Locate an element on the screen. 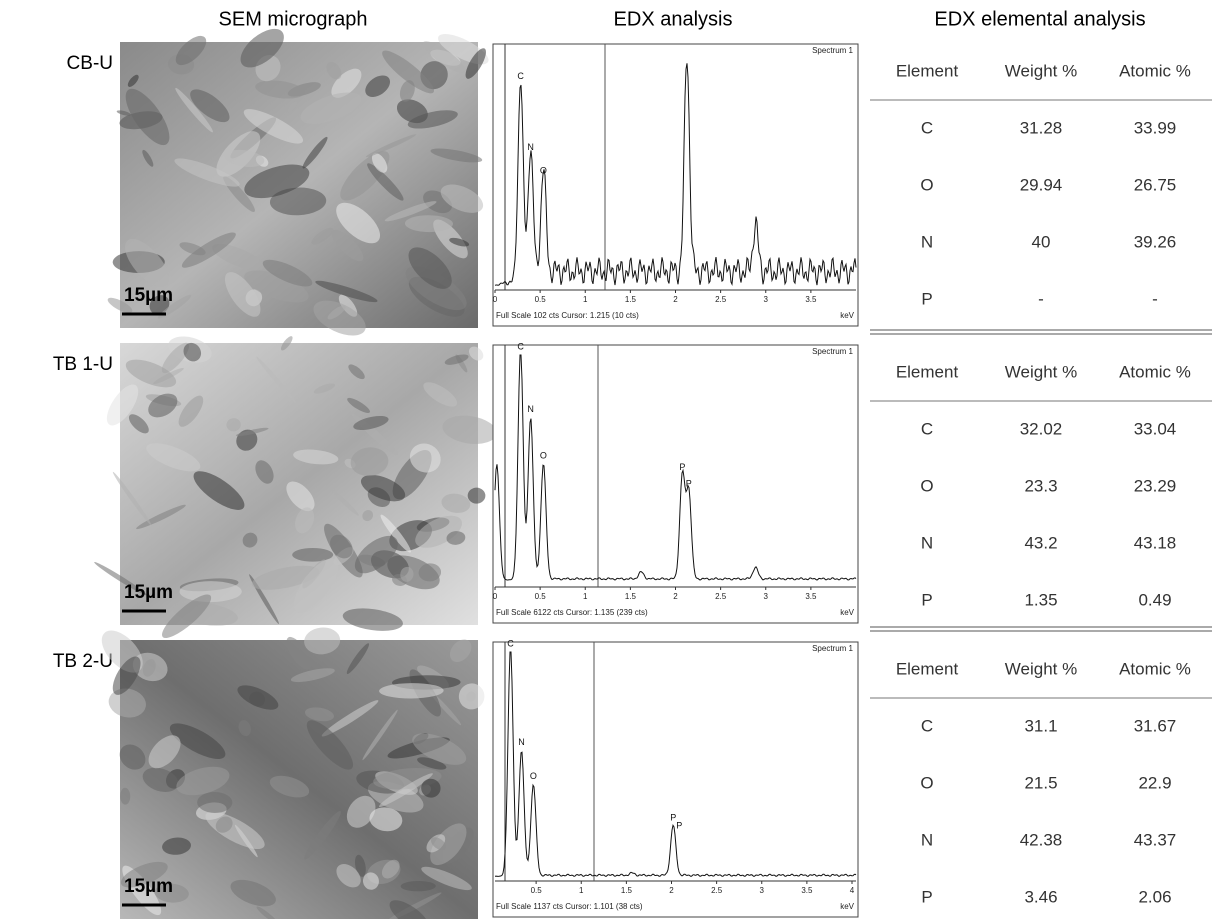  sample-label: CB-U is located at coordinates (90, 63).